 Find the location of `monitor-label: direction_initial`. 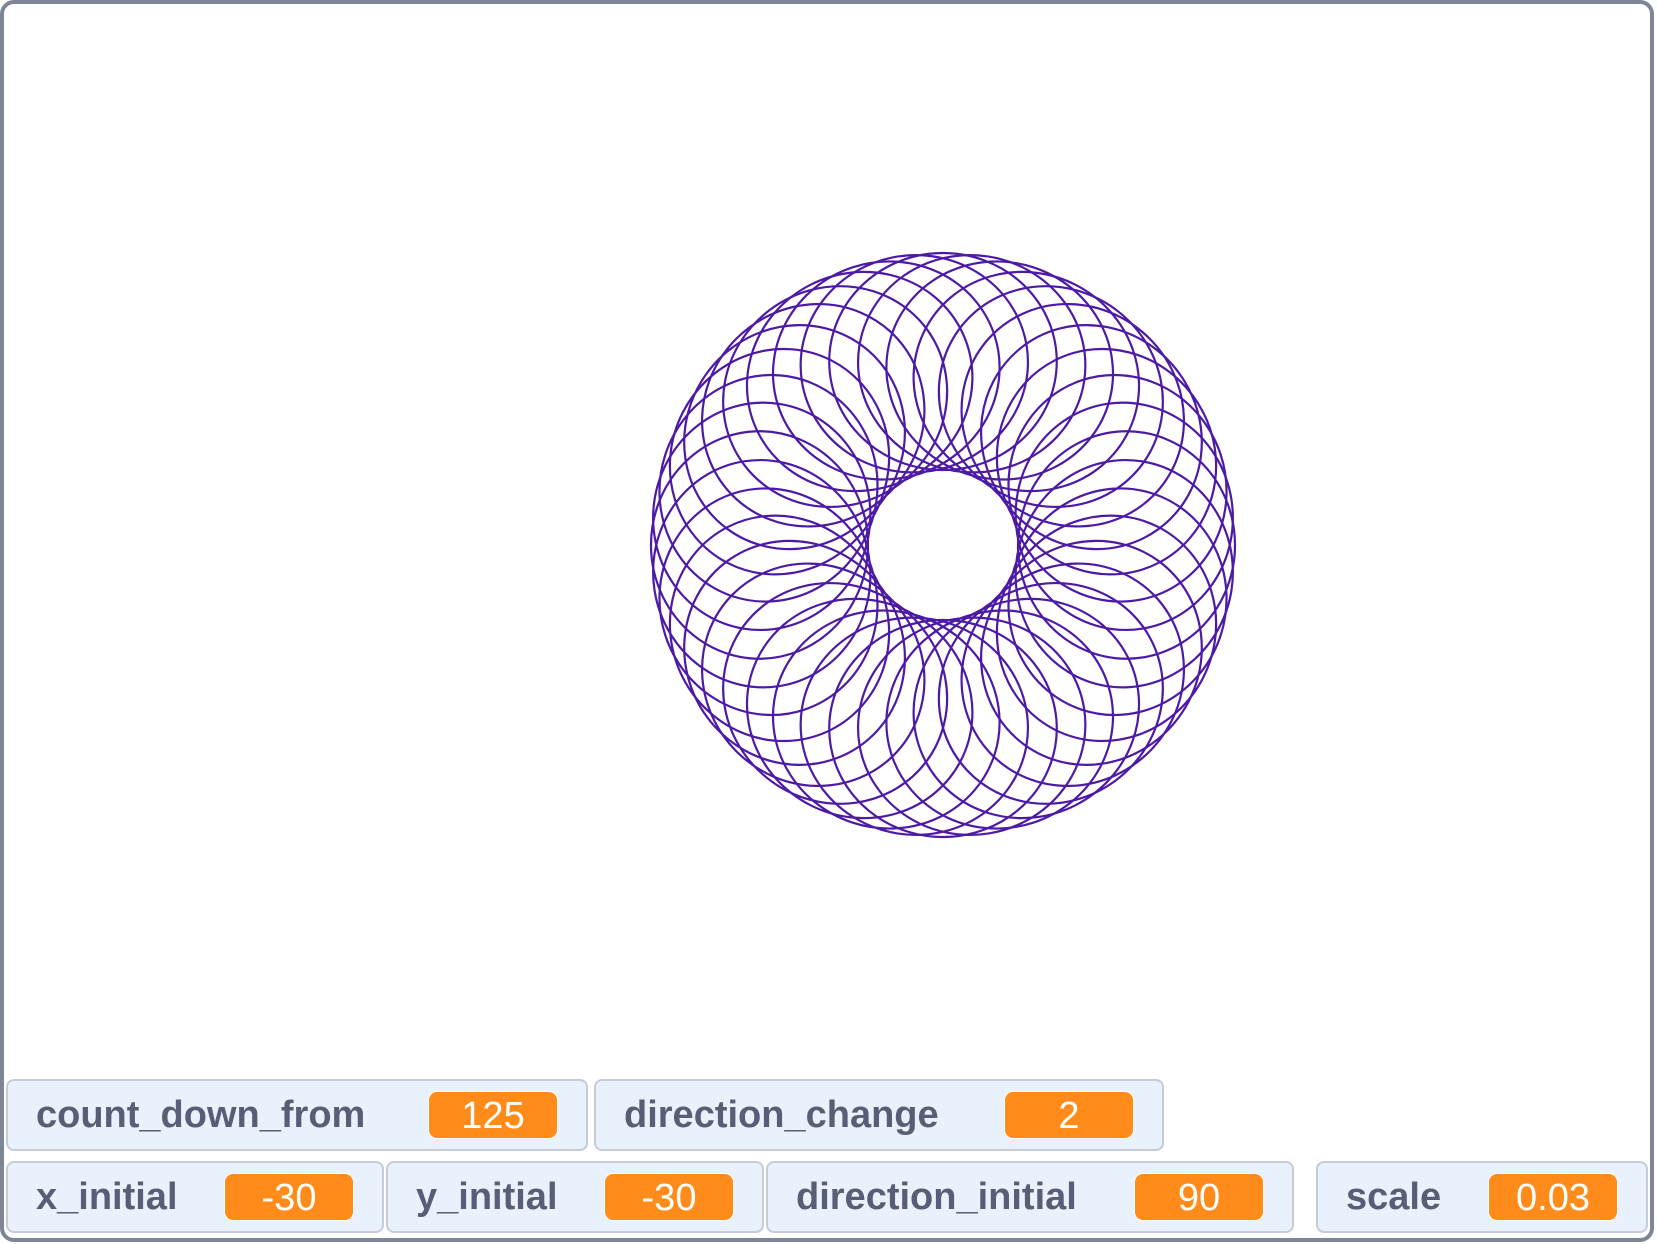

monitor-label: direction_initial is located at coordinates (936, 1196).